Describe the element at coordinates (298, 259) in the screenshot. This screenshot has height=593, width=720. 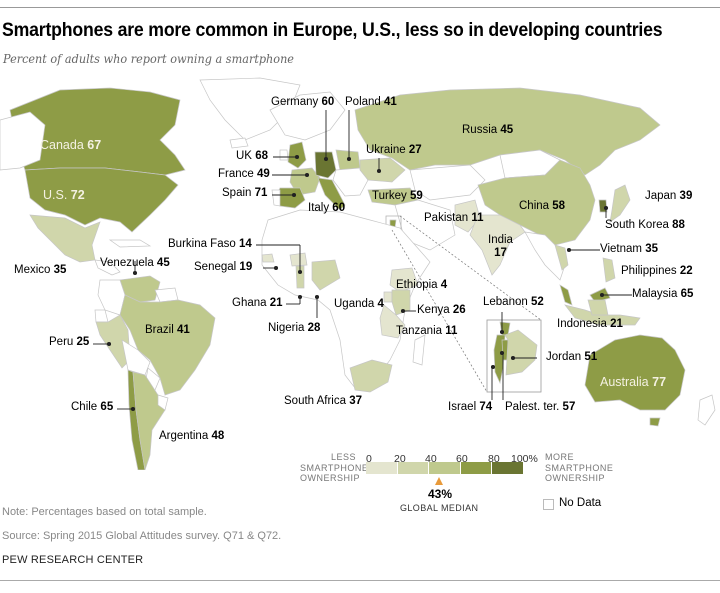
I see `burkina-faso-shape` at that location.